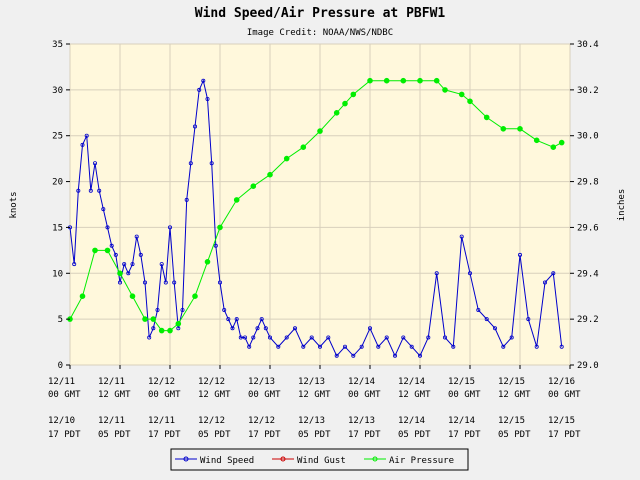 The height and width of the screenshot is (480, 640). I want to click on x-tick-label-gmt-date: 12/16, so click(561, 382).